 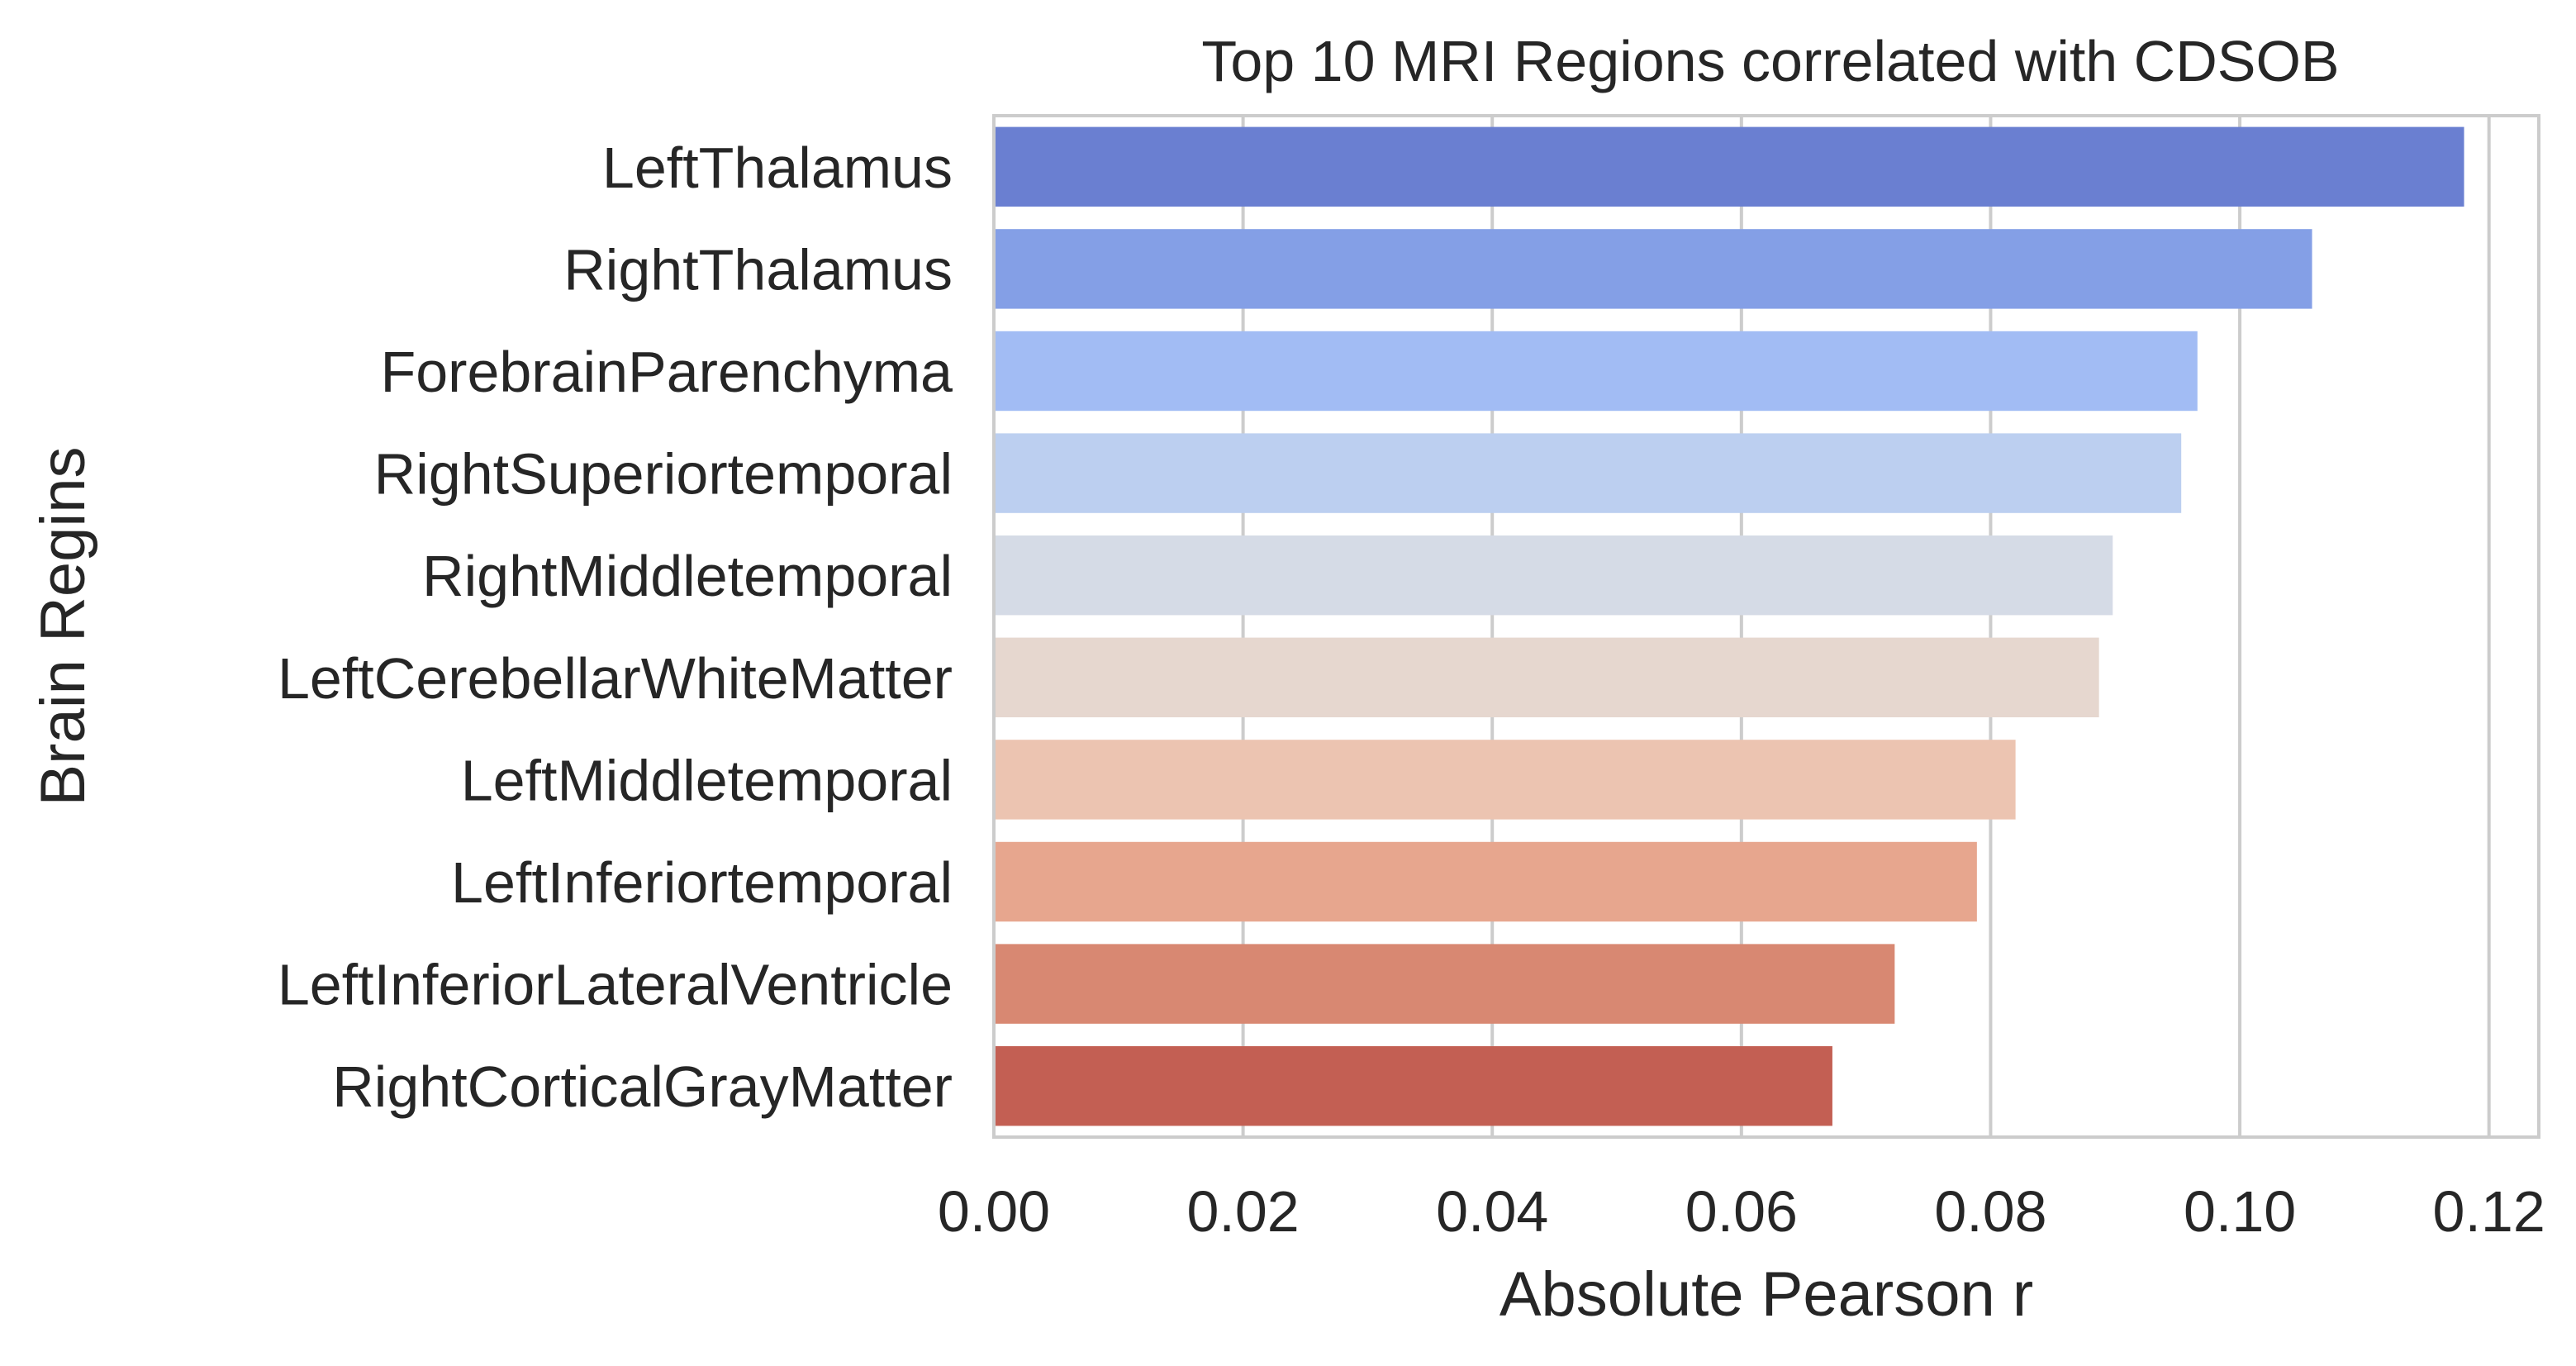 What do you see at coordinates (1770, 61) in the screenshot?
I see `chart-title: Top 10 MRI Regions correlated with CDSOB` at bounding box center [1770, 61].